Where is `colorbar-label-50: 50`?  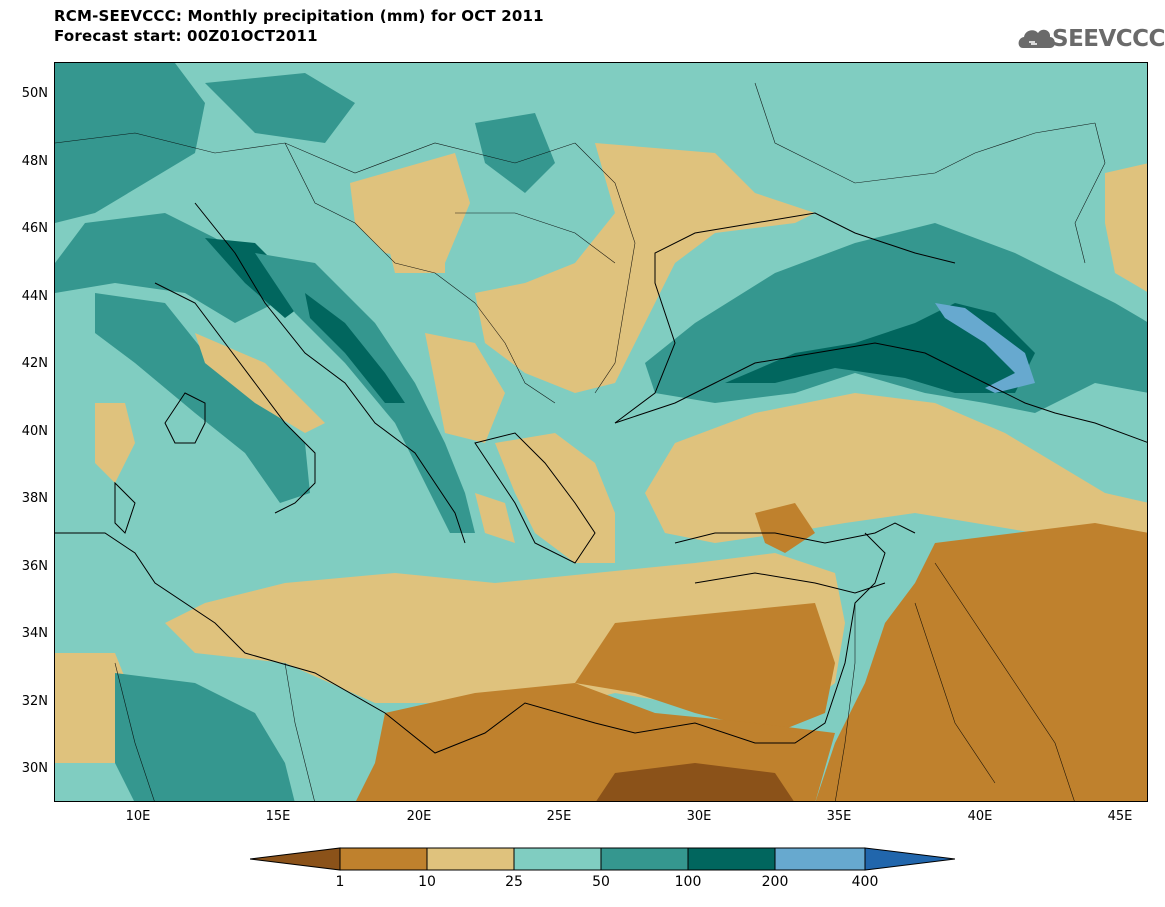 colorbar-label-50: 50 is located at coordinates (601, 882).